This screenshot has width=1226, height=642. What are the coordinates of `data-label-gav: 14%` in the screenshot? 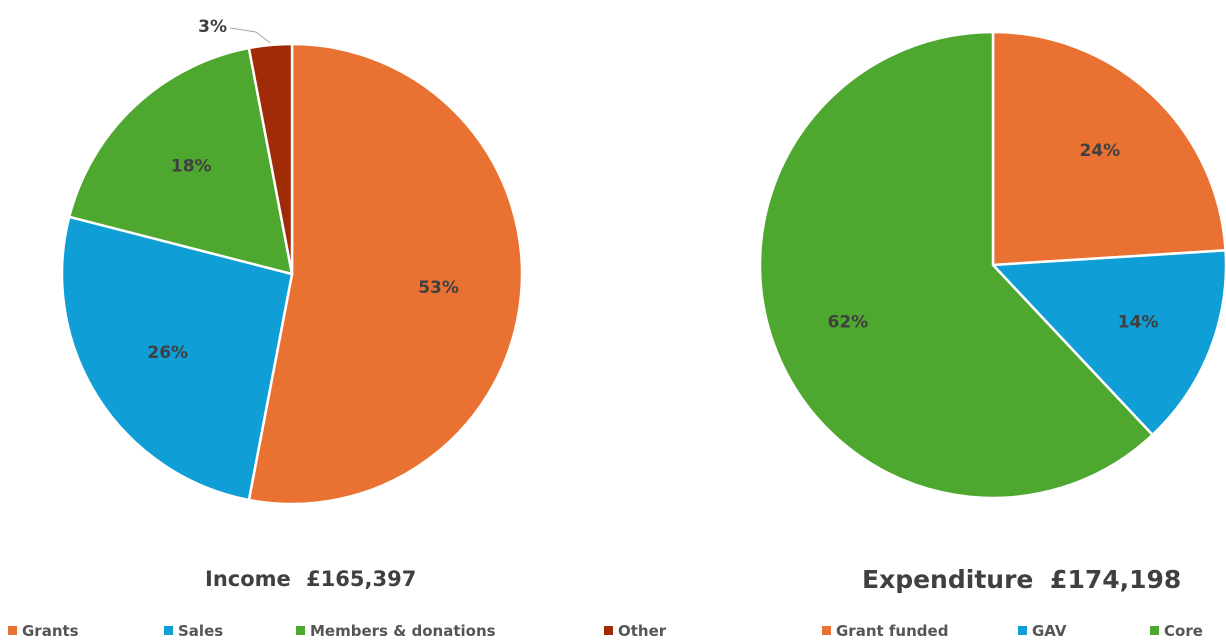 It's located at (1138, 322).